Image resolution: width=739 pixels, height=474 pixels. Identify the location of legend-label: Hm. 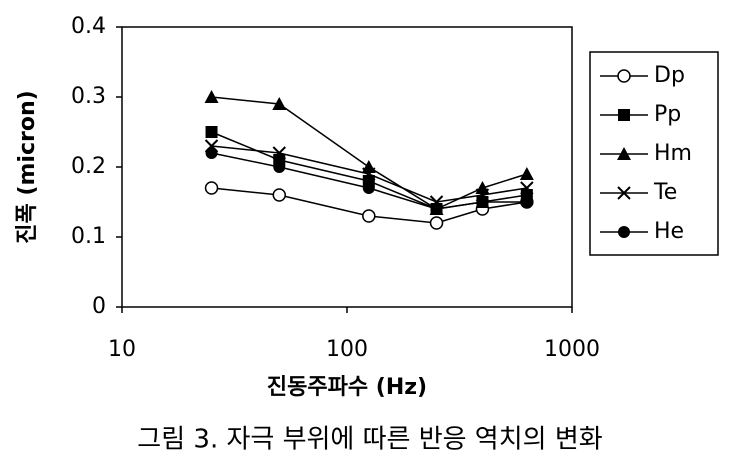
(673, 153).